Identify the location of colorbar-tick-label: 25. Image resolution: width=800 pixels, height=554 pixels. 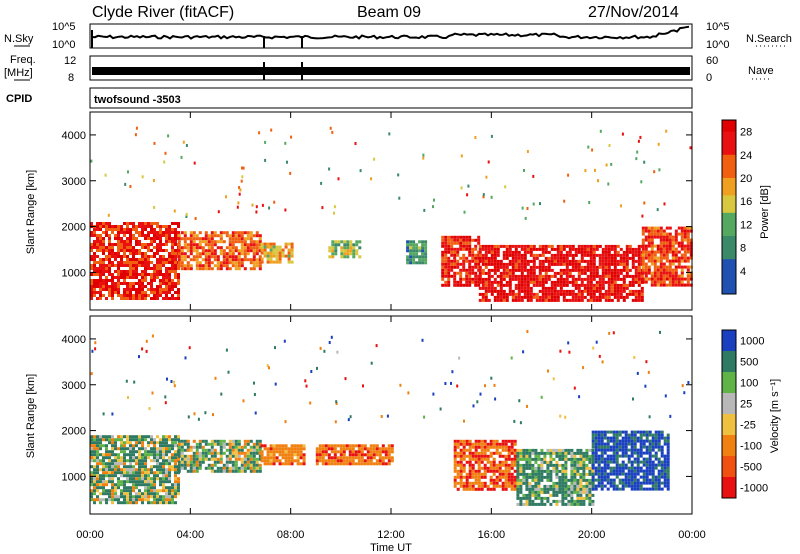
(746, 405).